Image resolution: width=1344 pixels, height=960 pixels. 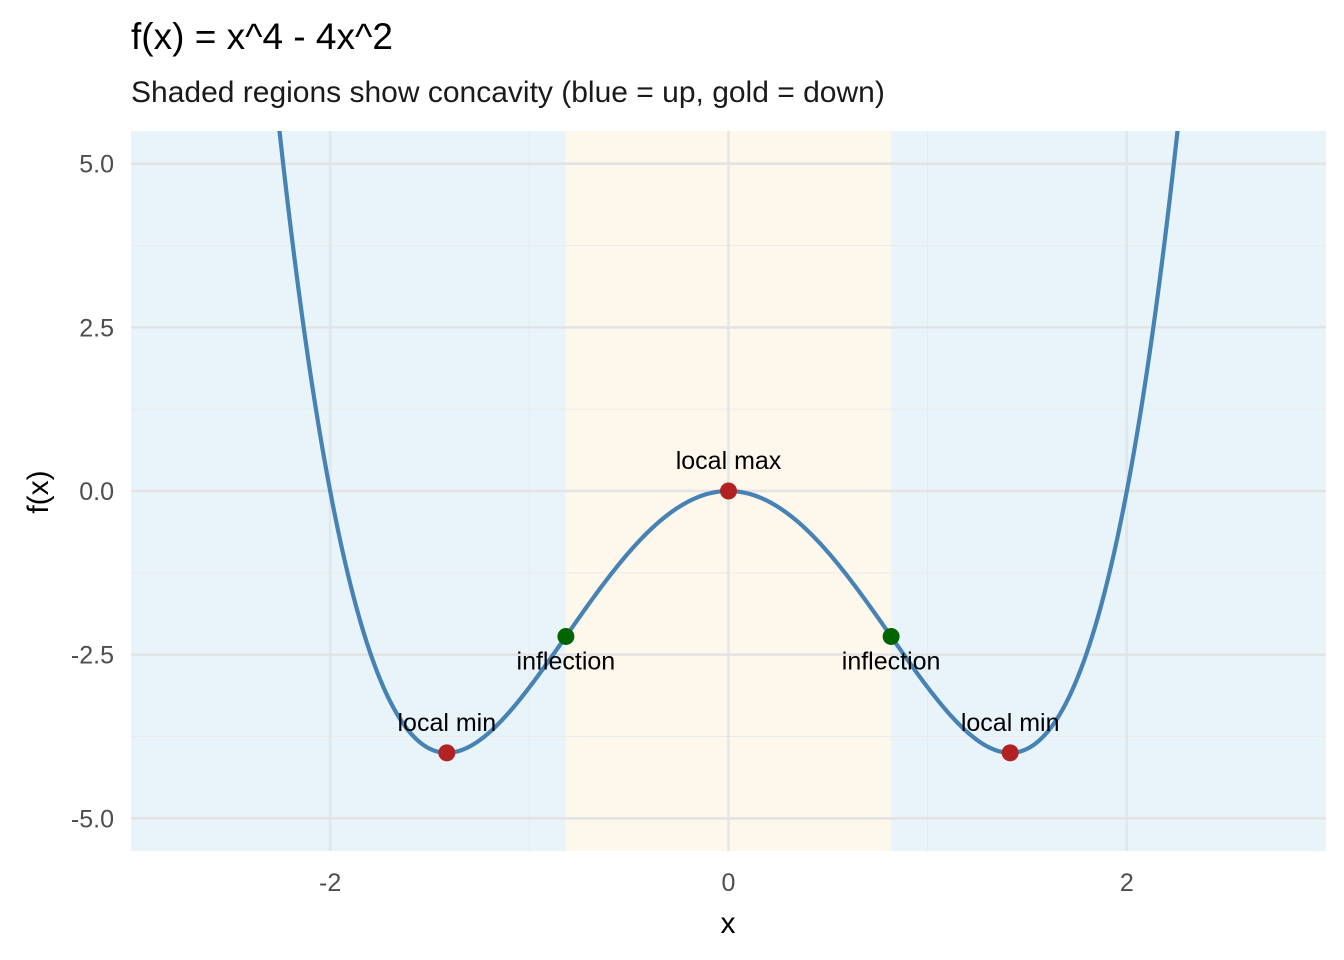 I want to click on y-tick-label: -5.0, so click(x=92, y=819).